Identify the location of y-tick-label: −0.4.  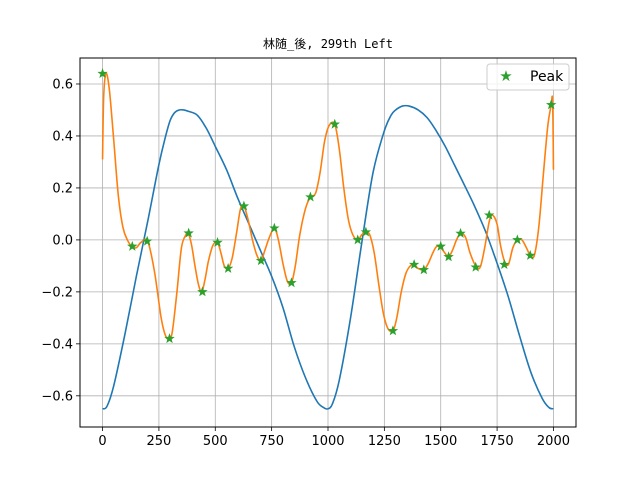
(57, 344).